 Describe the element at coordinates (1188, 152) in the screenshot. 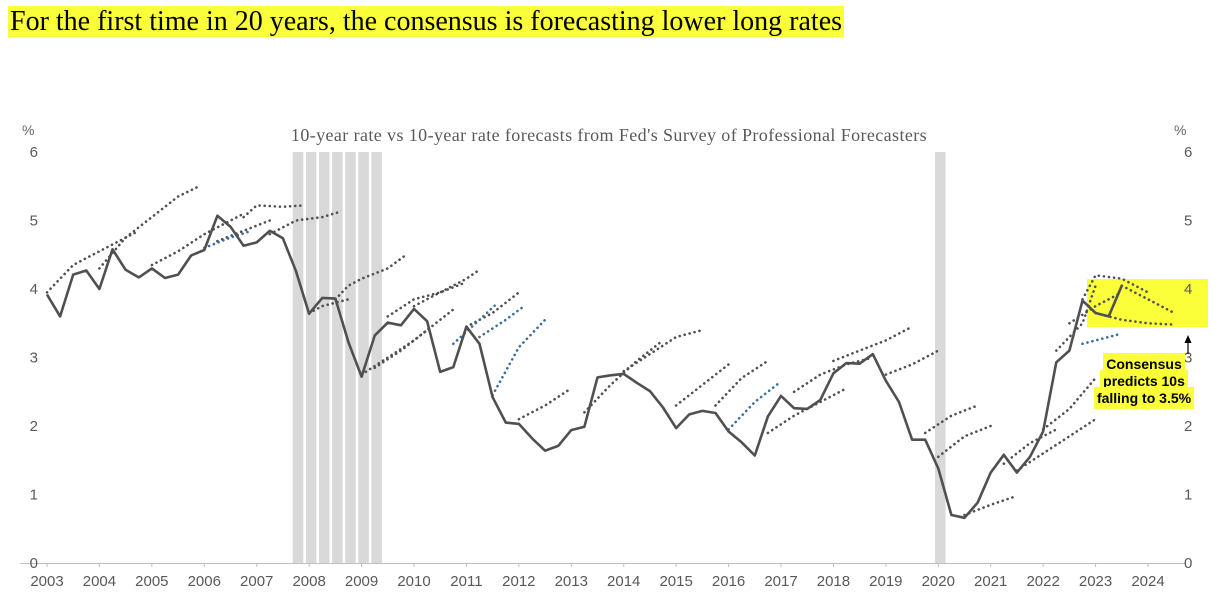

I see `y-tick-label-right: 6` at that location.